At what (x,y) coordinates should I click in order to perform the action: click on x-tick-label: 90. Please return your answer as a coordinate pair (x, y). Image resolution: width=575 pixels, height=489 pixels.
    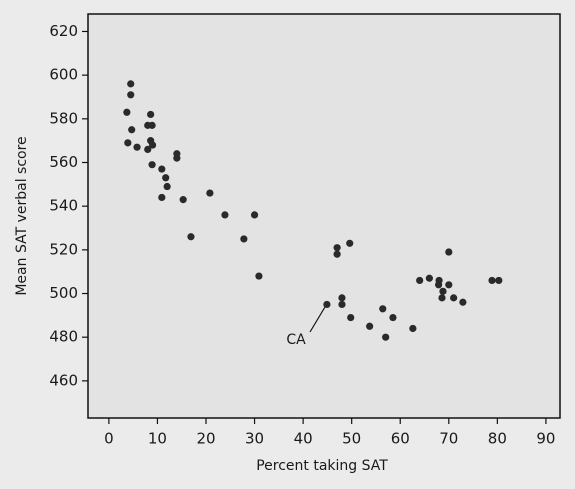
    Looking at the image, I should click on (545, 439).